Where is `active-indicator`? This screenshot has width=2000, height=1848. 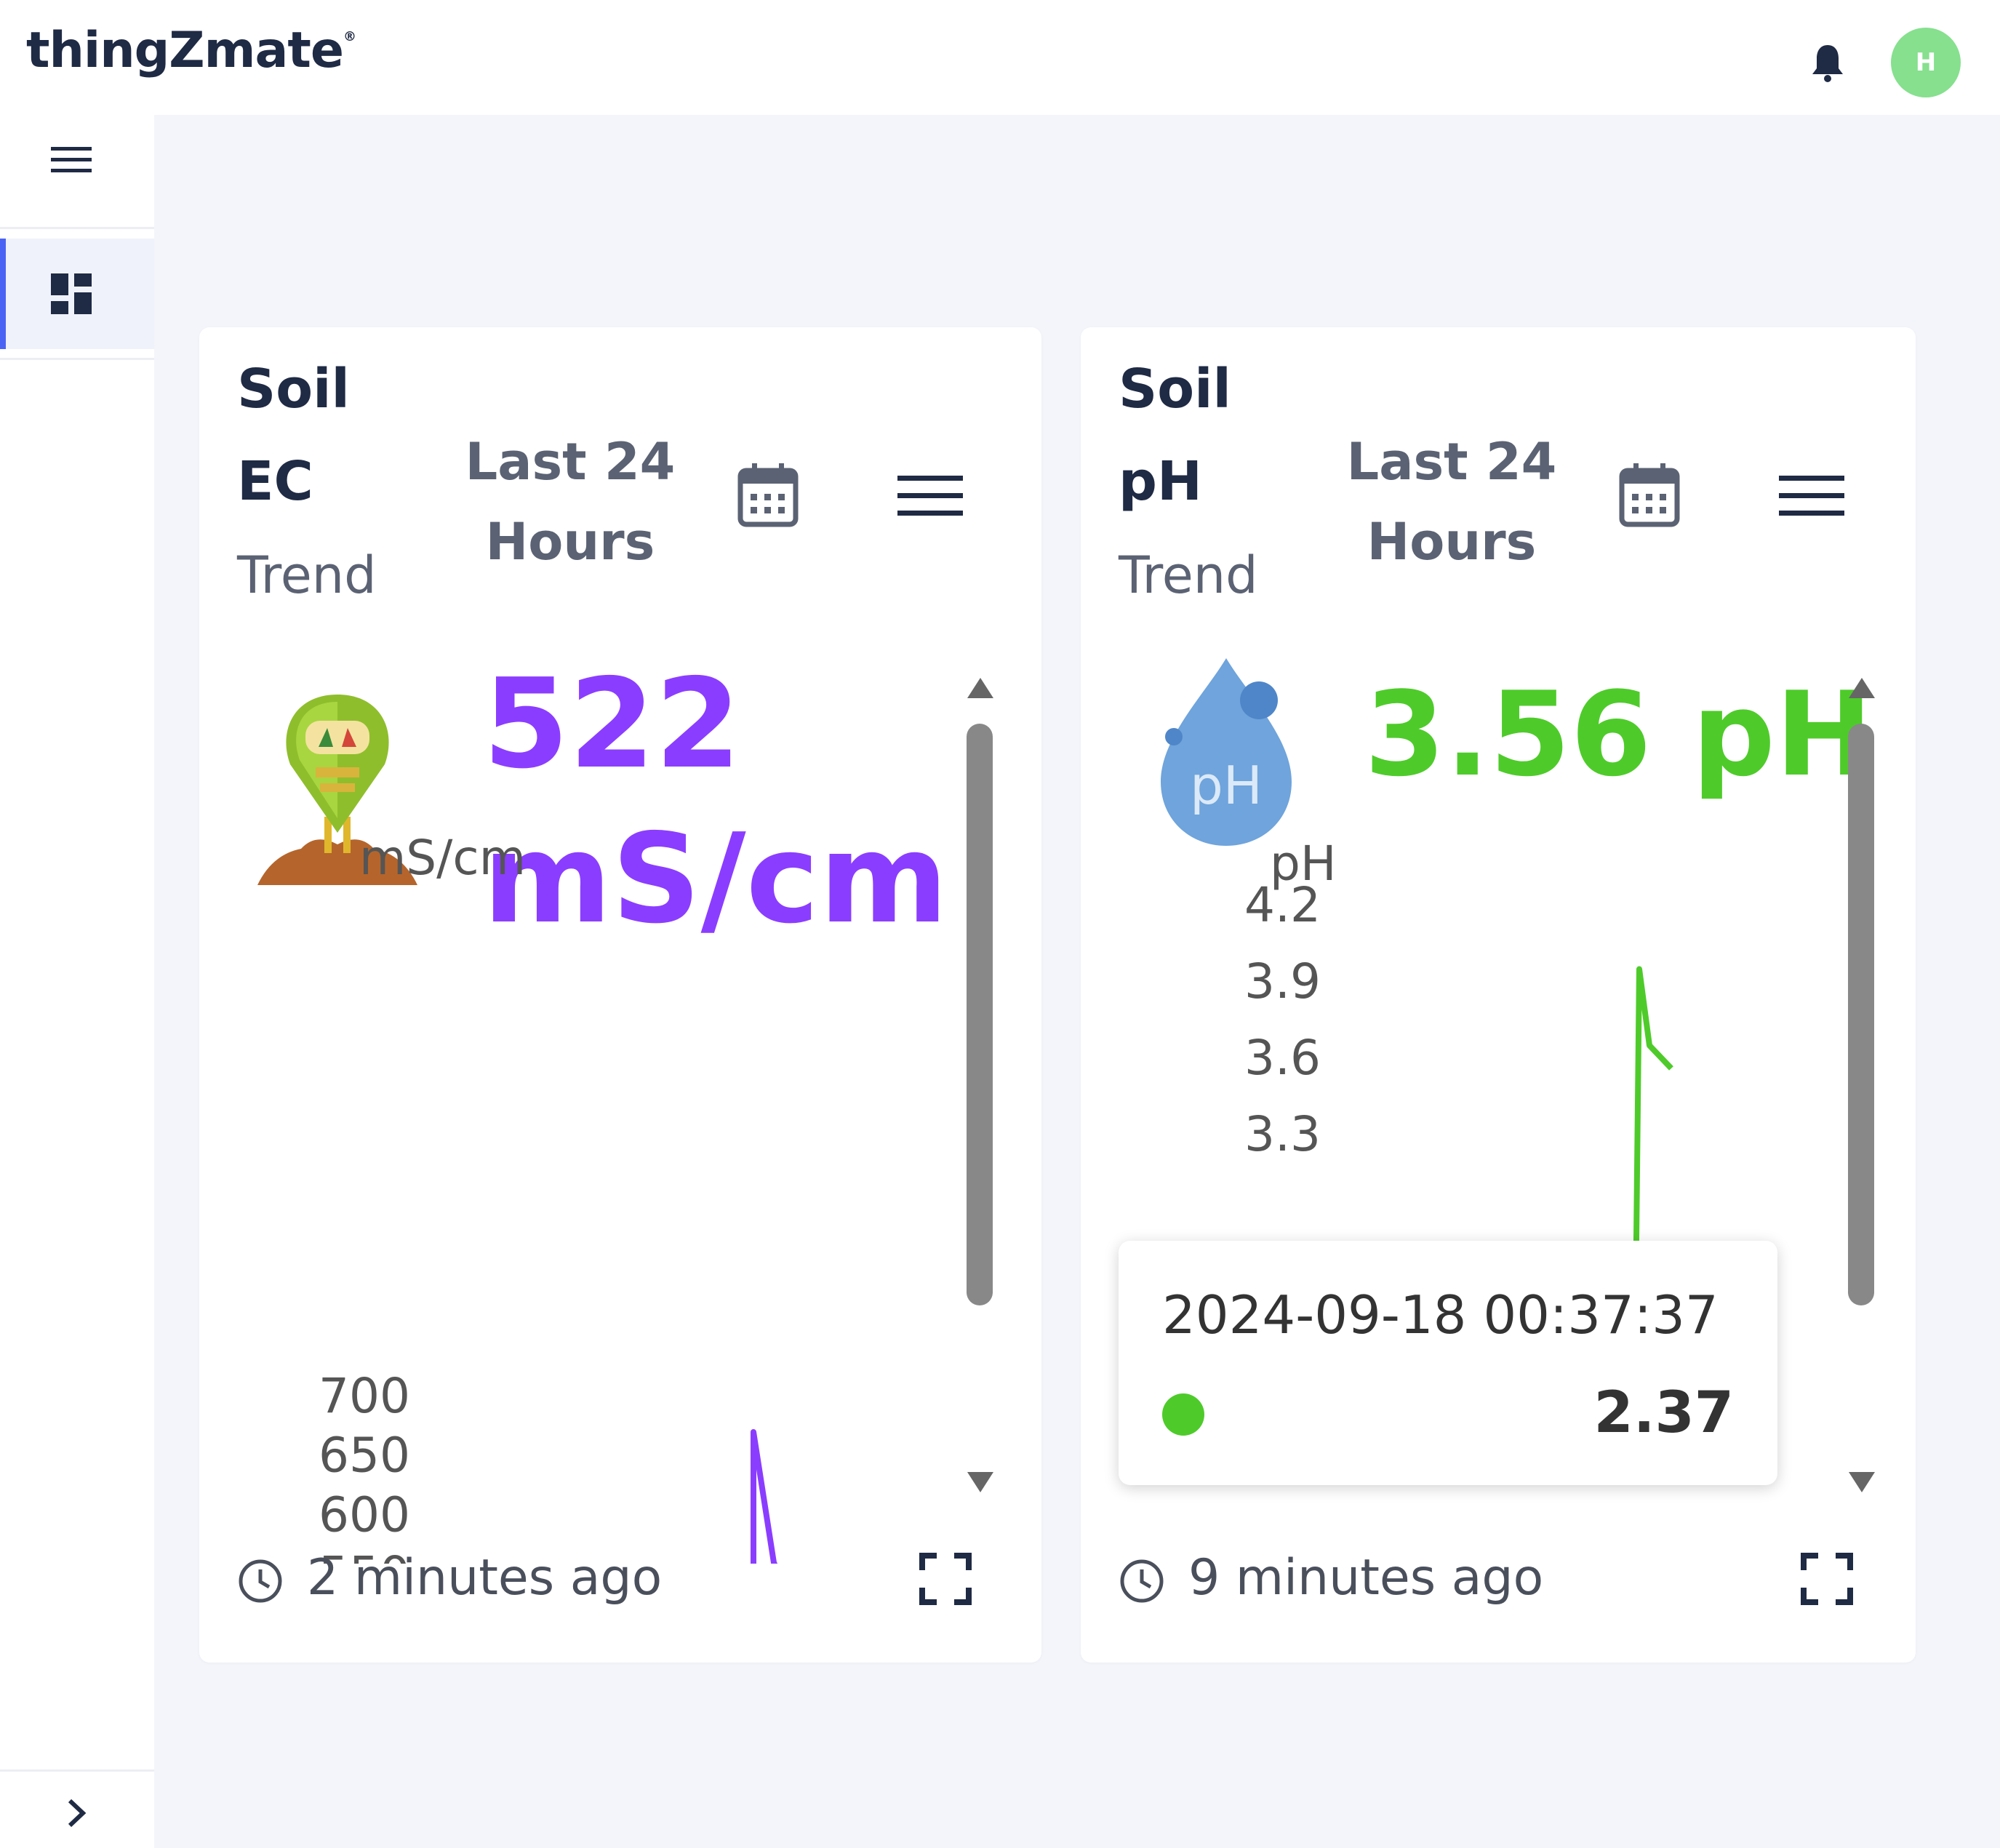 active-indicator is located at coordinates (3, 294).